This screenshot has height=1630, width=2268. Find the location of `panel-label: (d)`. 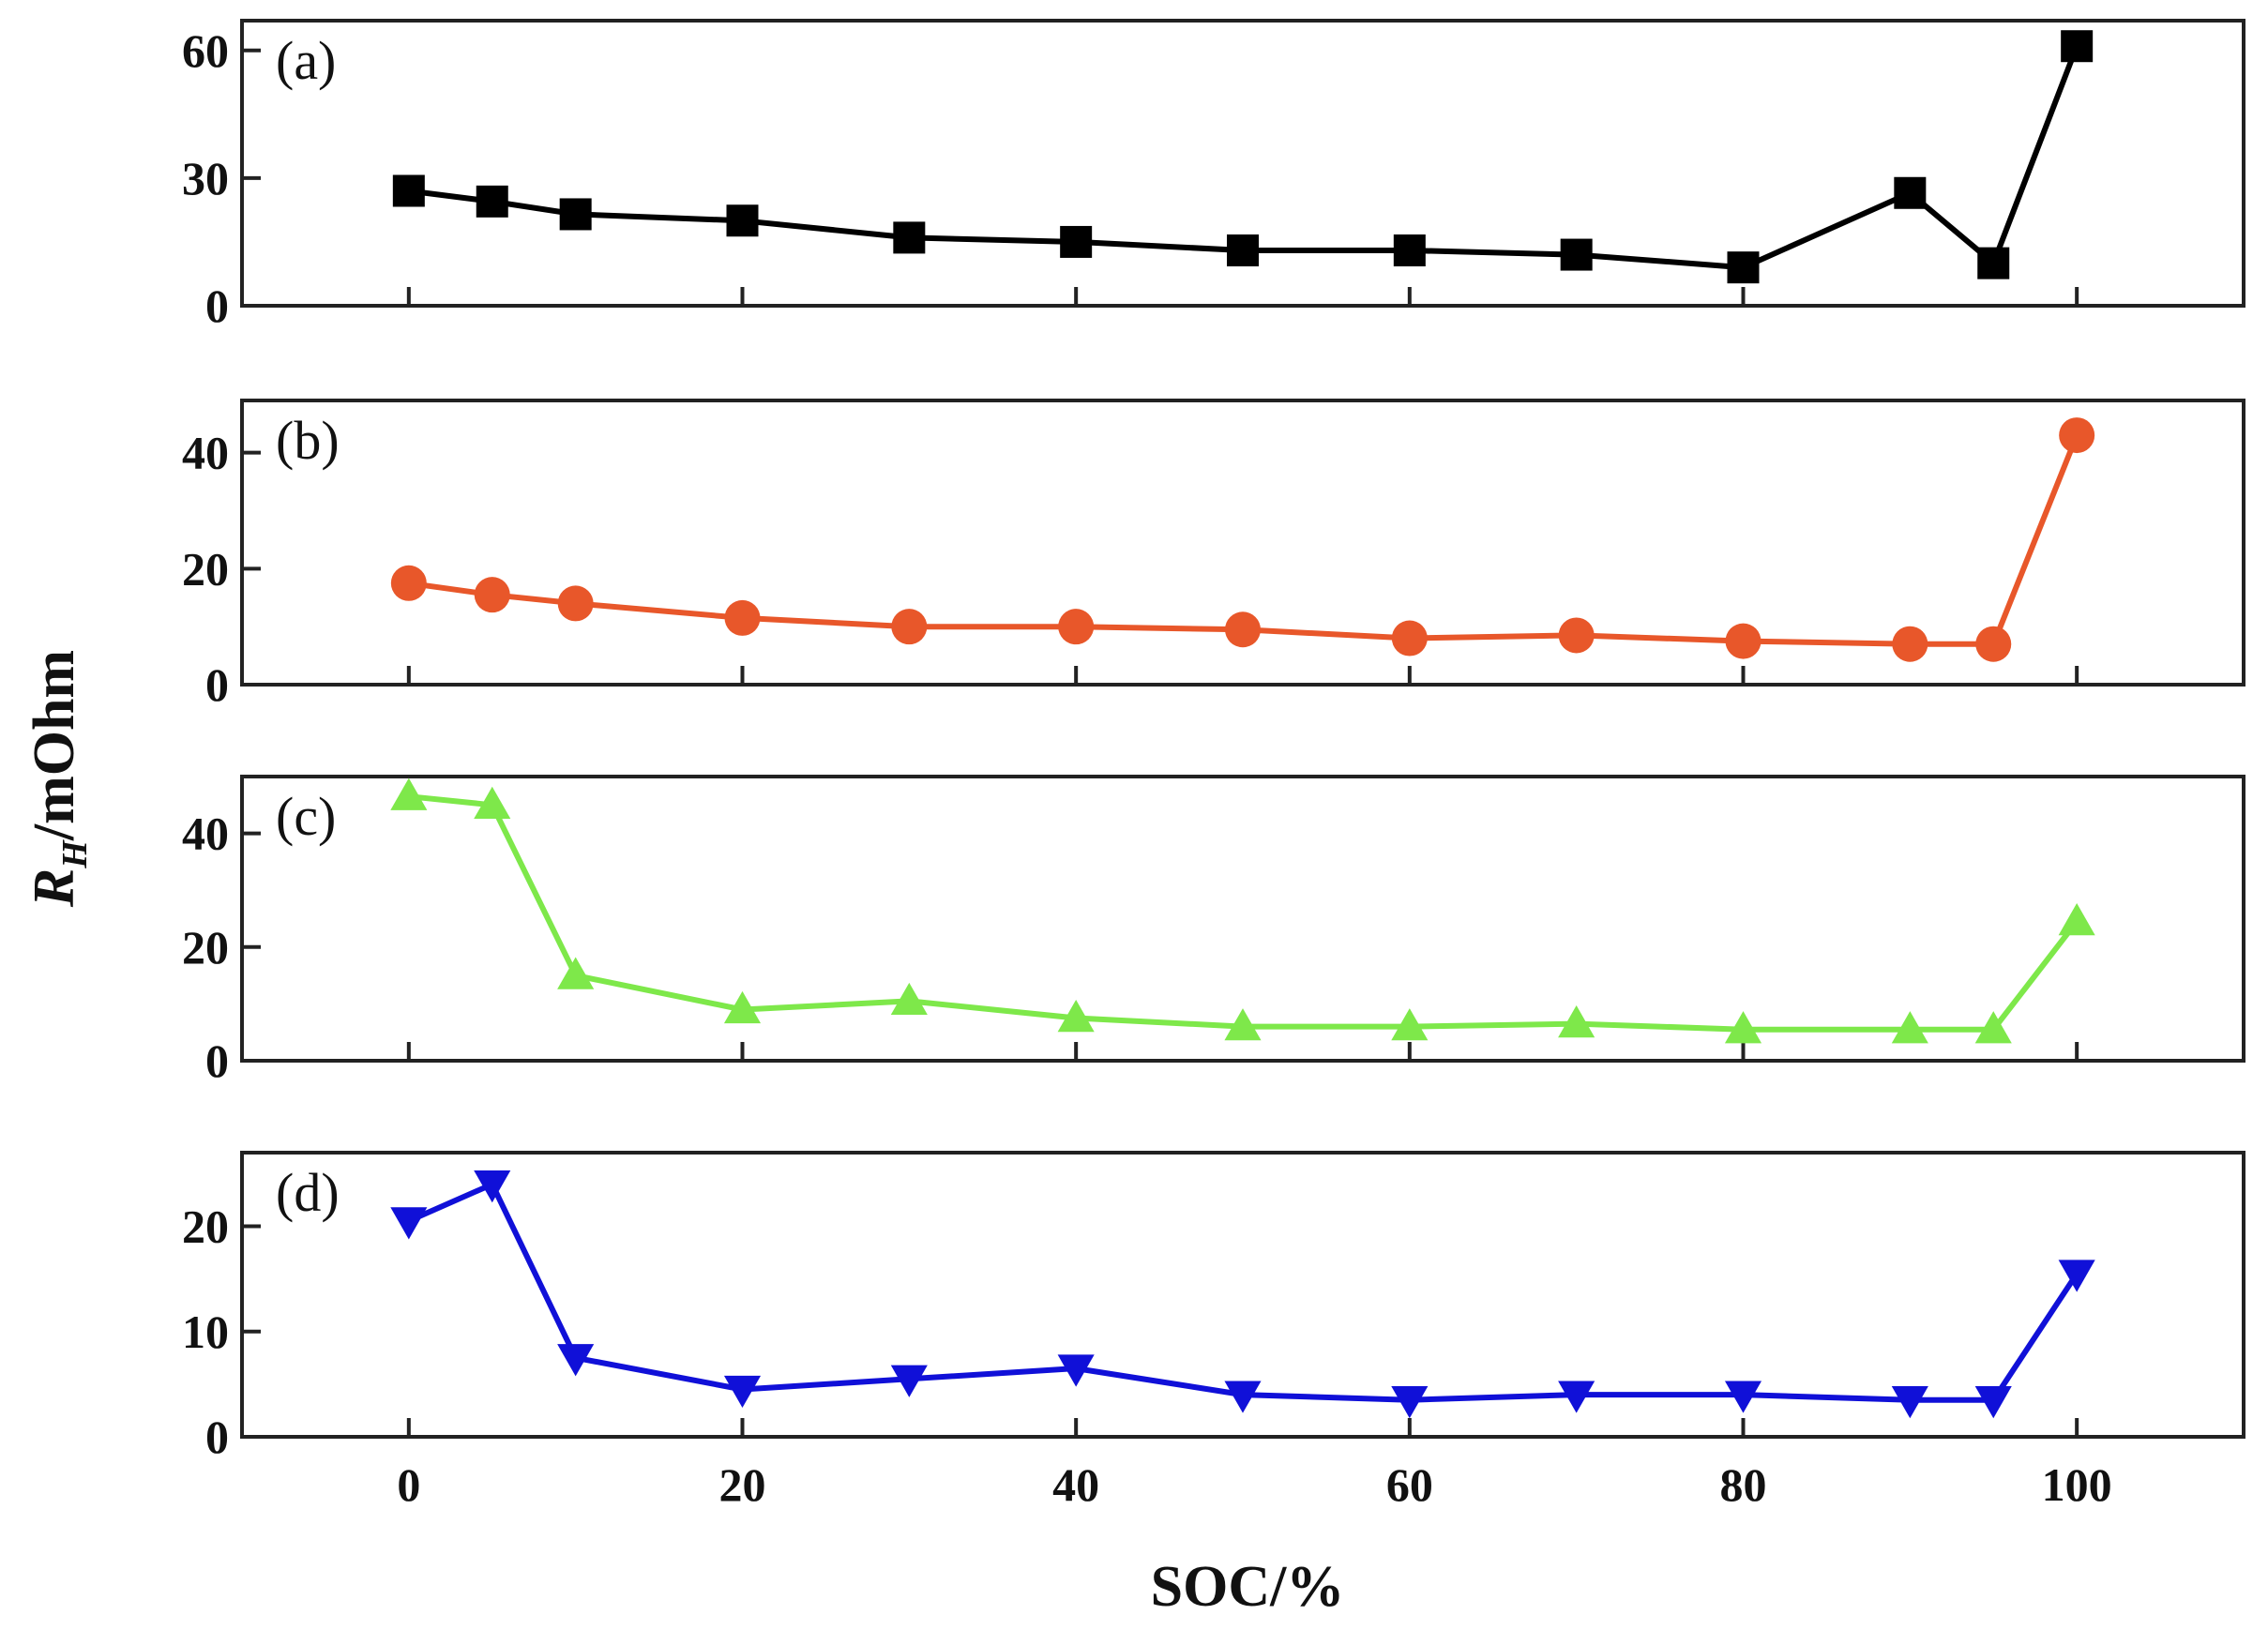

panel-label: (d) is located at coordinates (308, 1193).